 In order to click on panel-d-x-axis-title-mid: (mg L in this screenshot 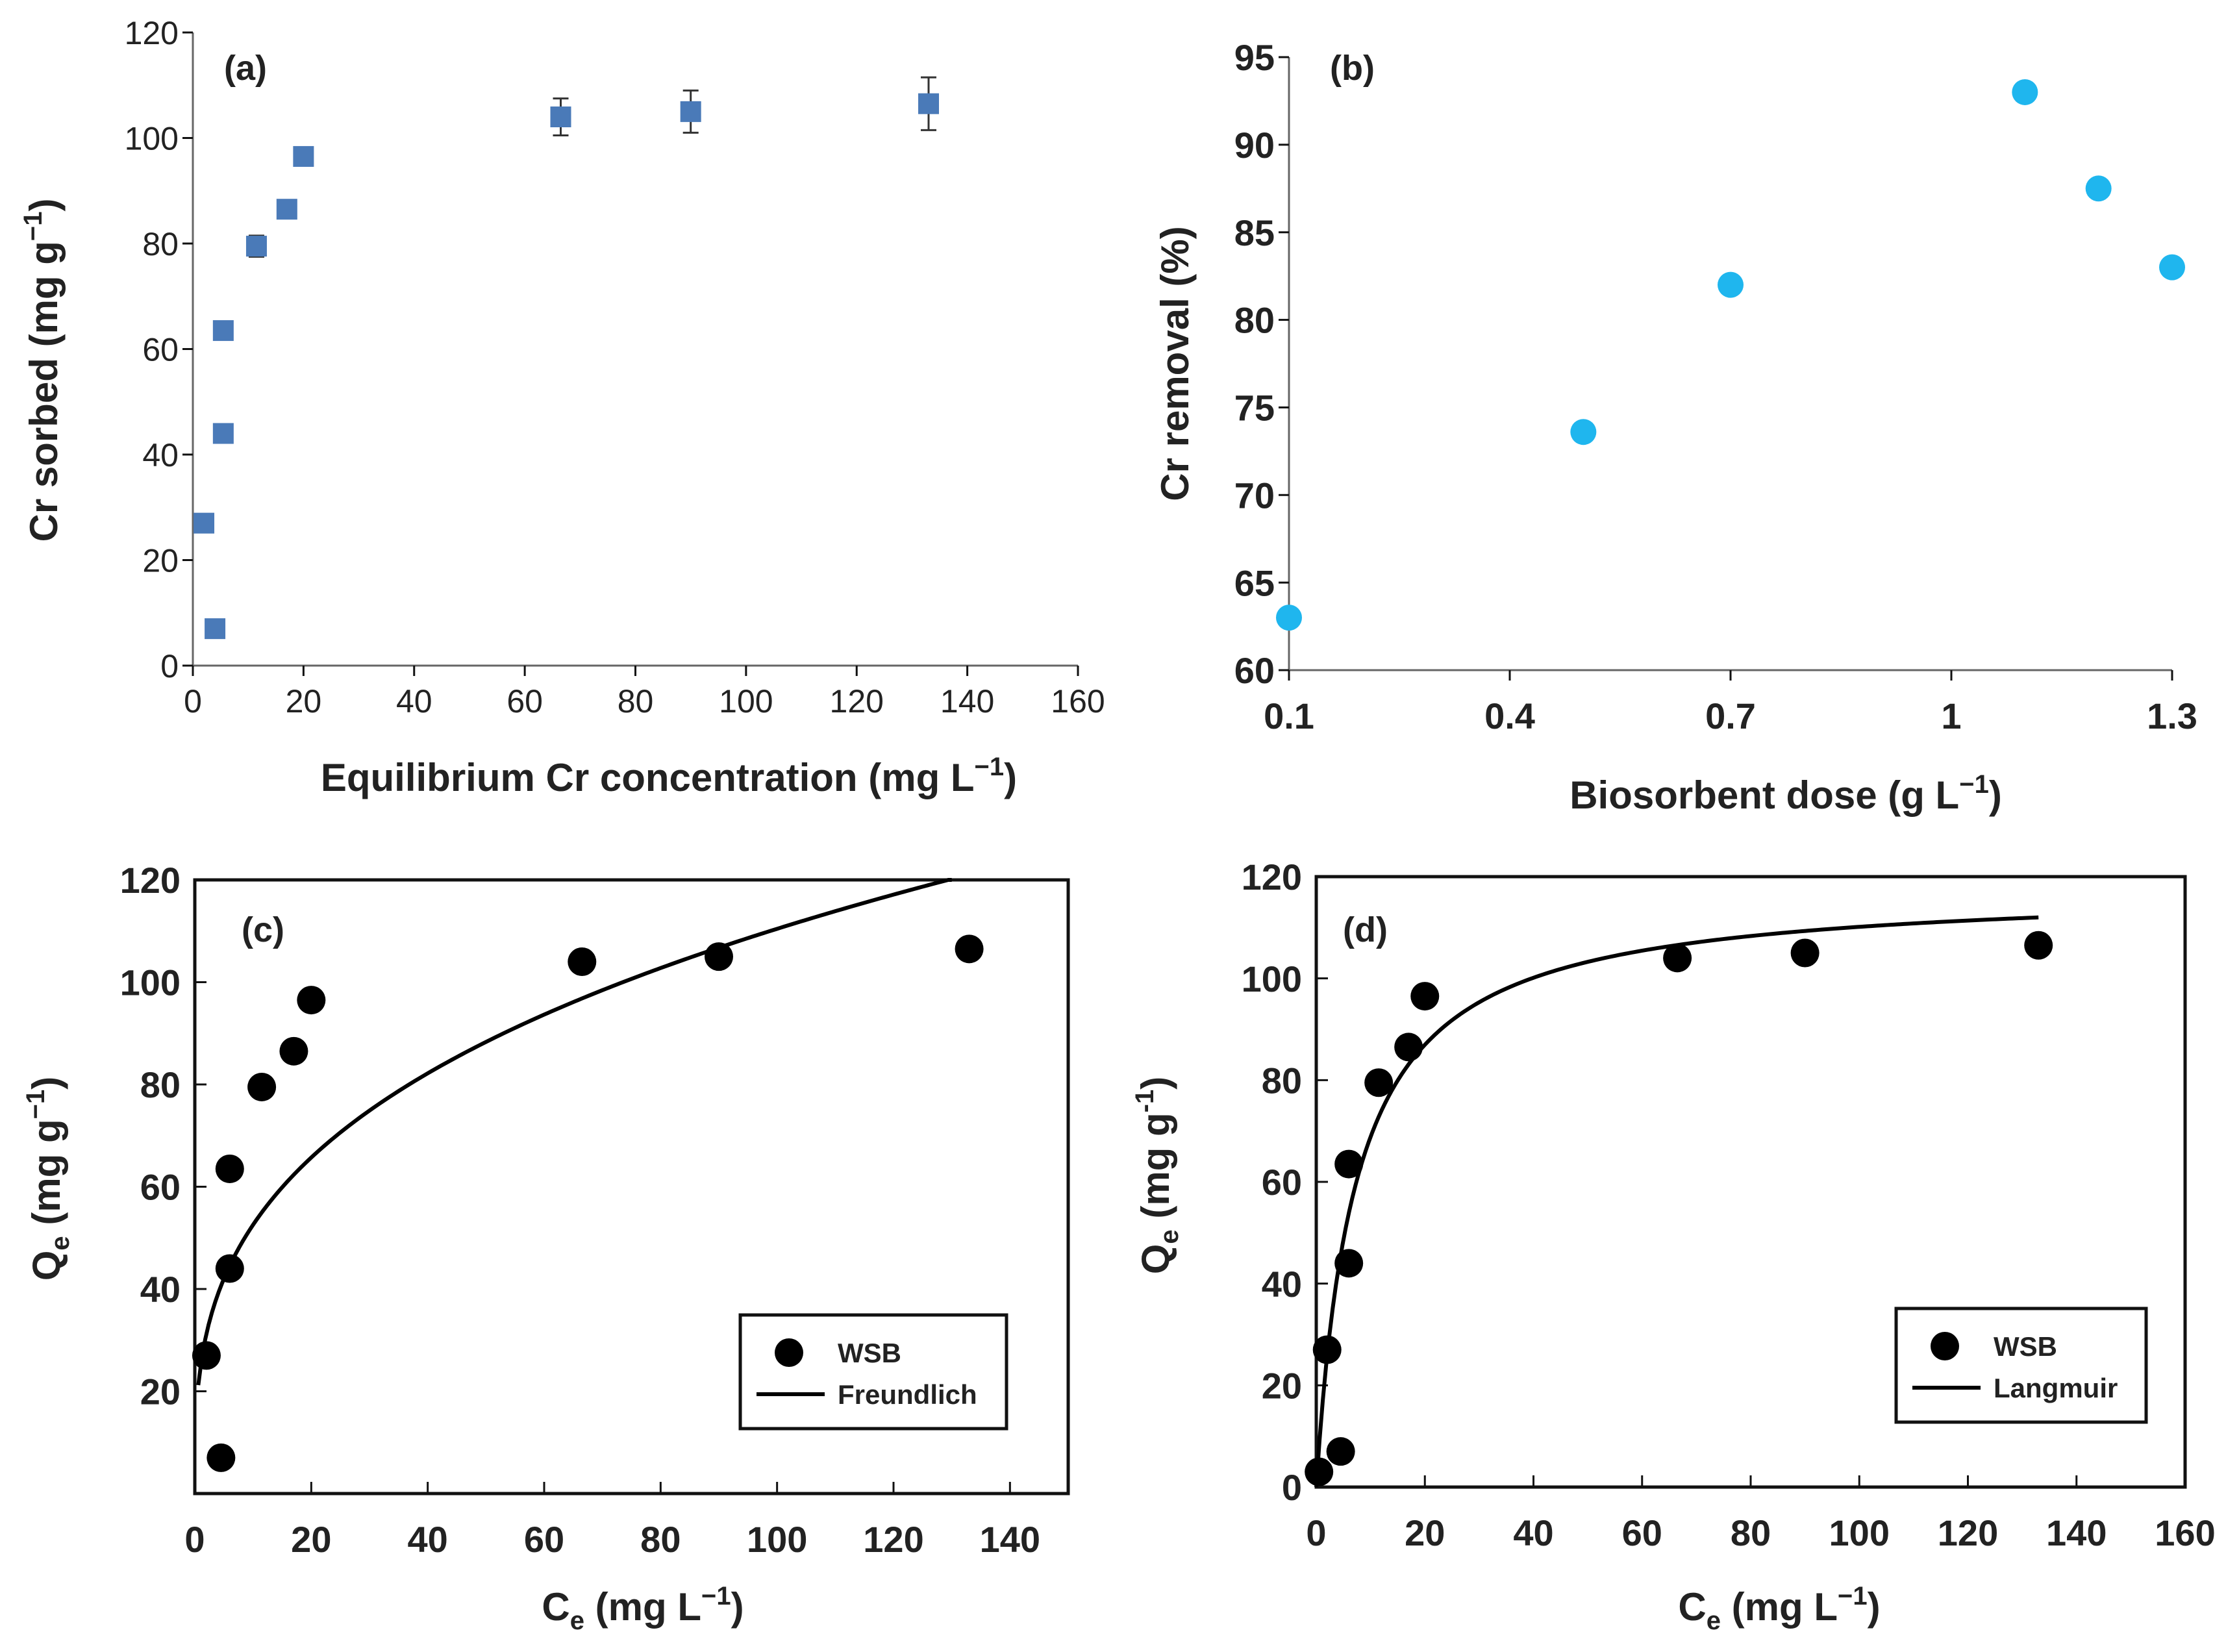, I will do `click(1780, 1607)`.